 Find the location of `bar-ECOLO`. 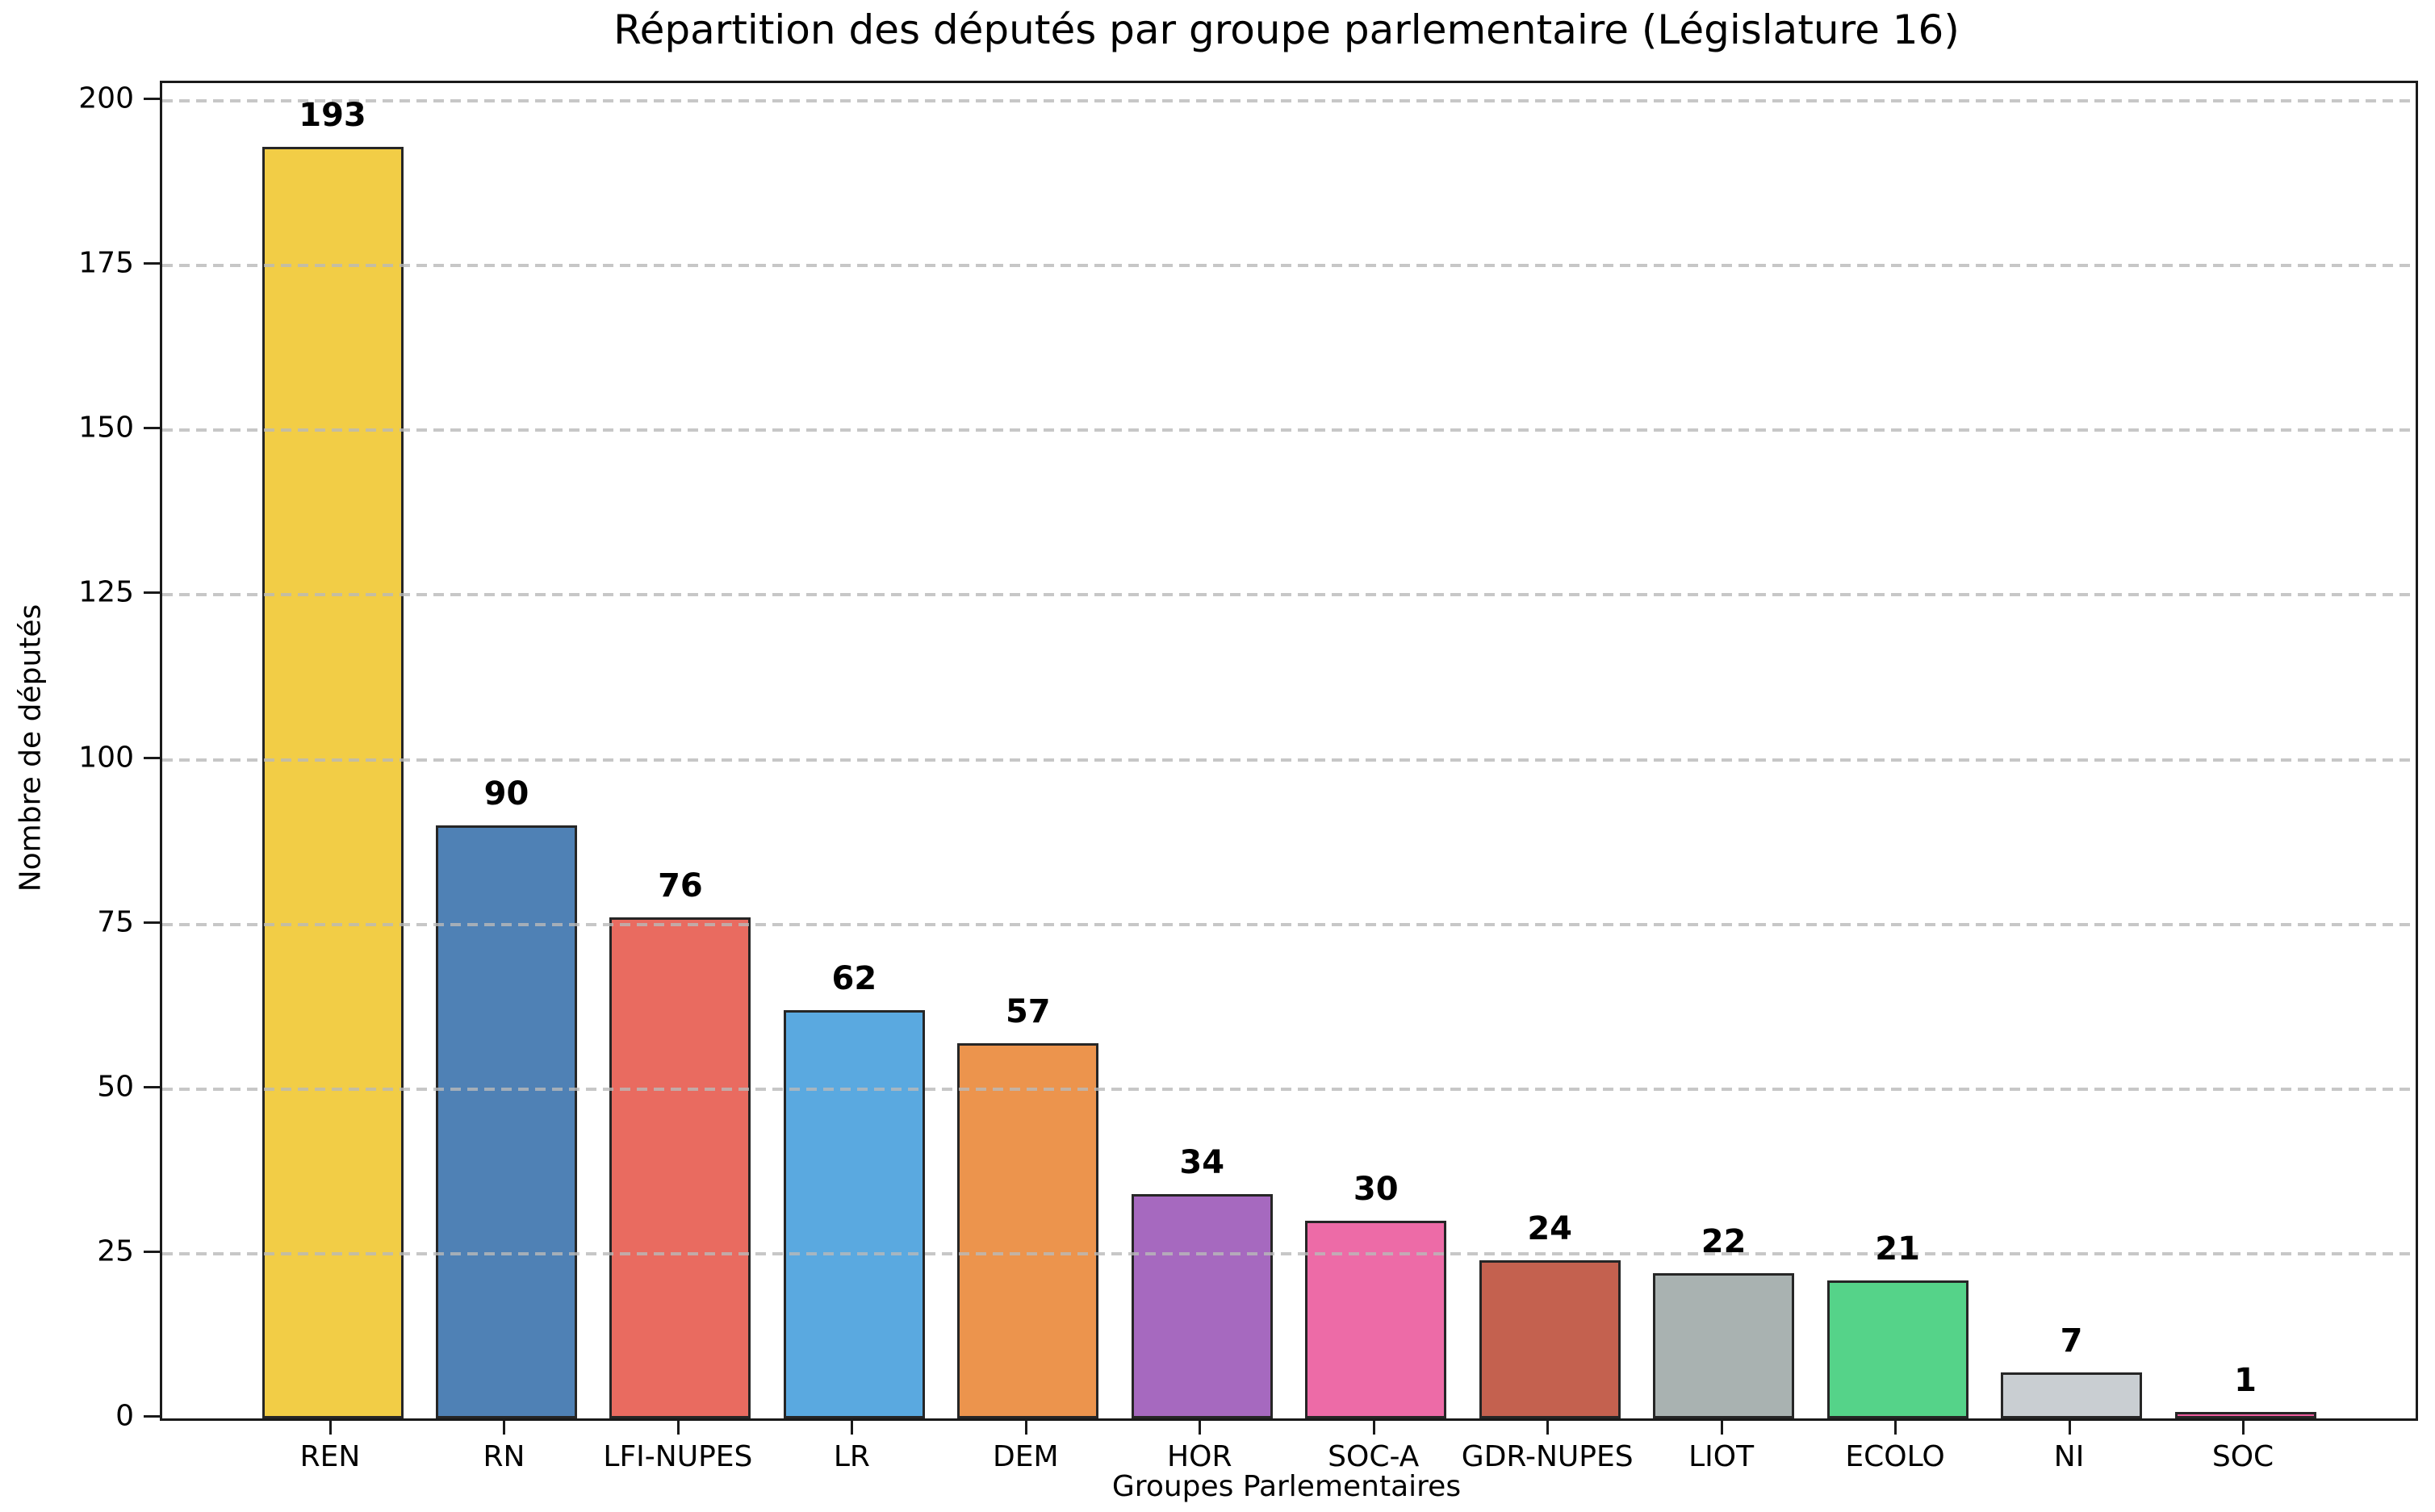

bar-ECOLO is located at coordinates (1897, 1349).